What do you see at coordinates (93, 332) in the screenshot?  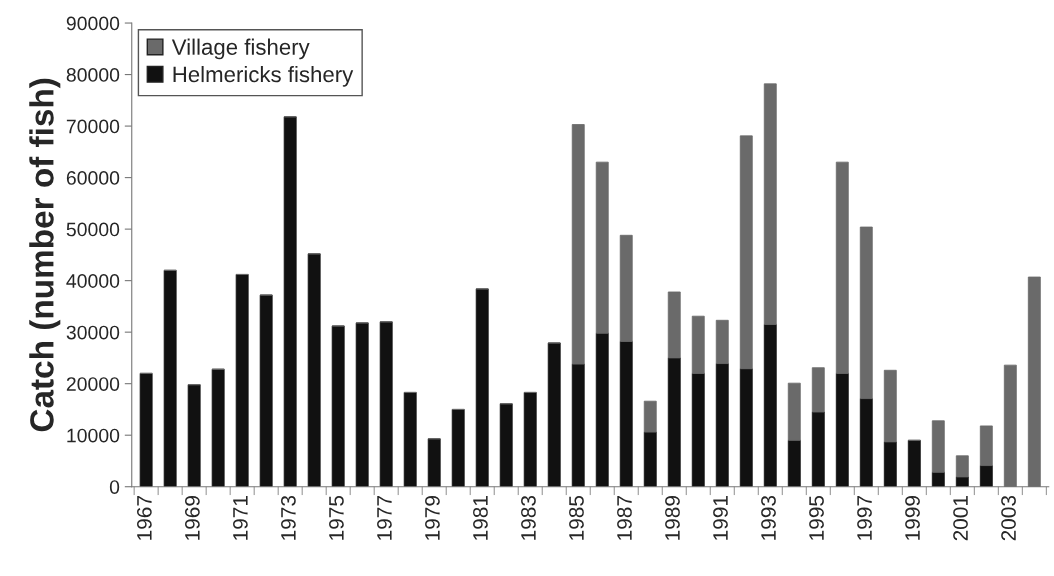 I see `y-tick-label: 30000` at bounding box center [93, 332].